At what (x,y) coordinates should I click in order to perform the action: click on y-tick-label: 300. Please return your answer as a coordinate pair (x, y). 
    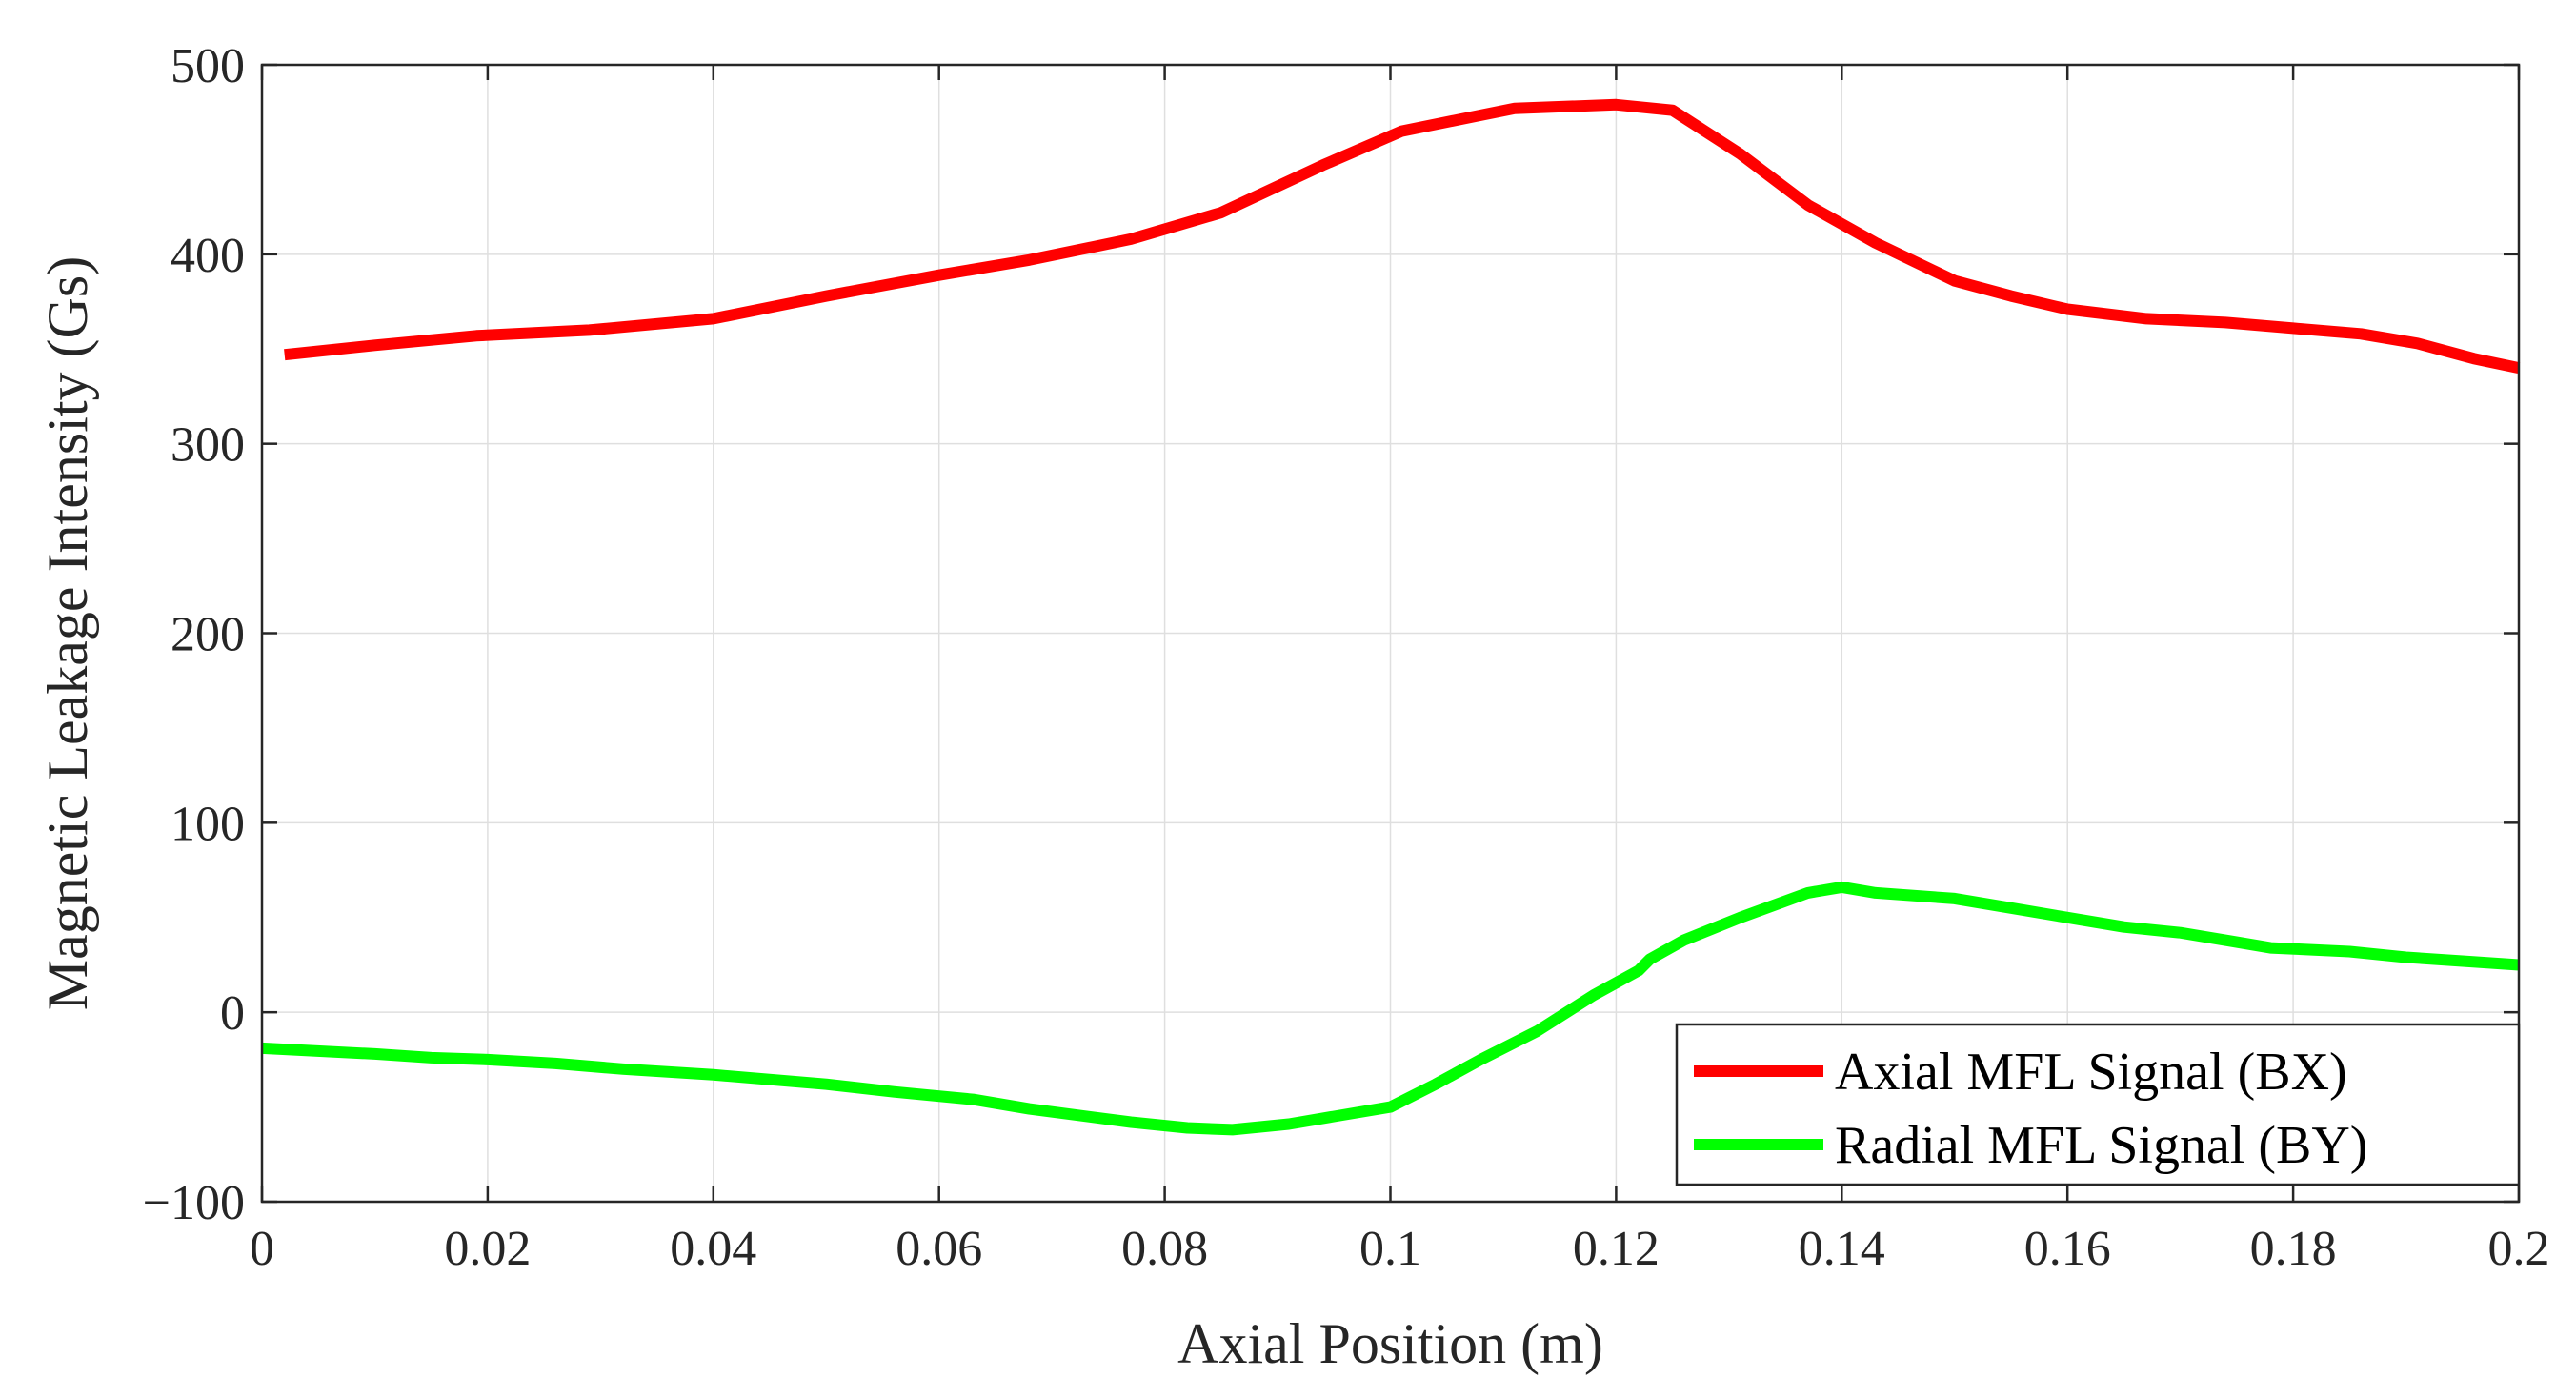
    Looking at the image, I should click on (208, 446).